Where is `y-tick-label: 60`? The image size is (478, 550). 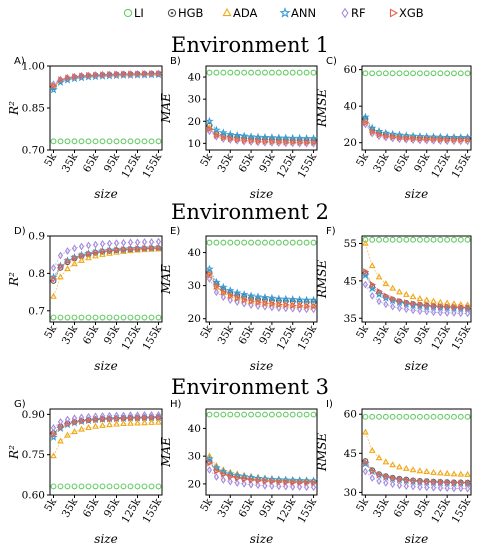
y-tick-label: 60 is located at coordinates (350, 70).